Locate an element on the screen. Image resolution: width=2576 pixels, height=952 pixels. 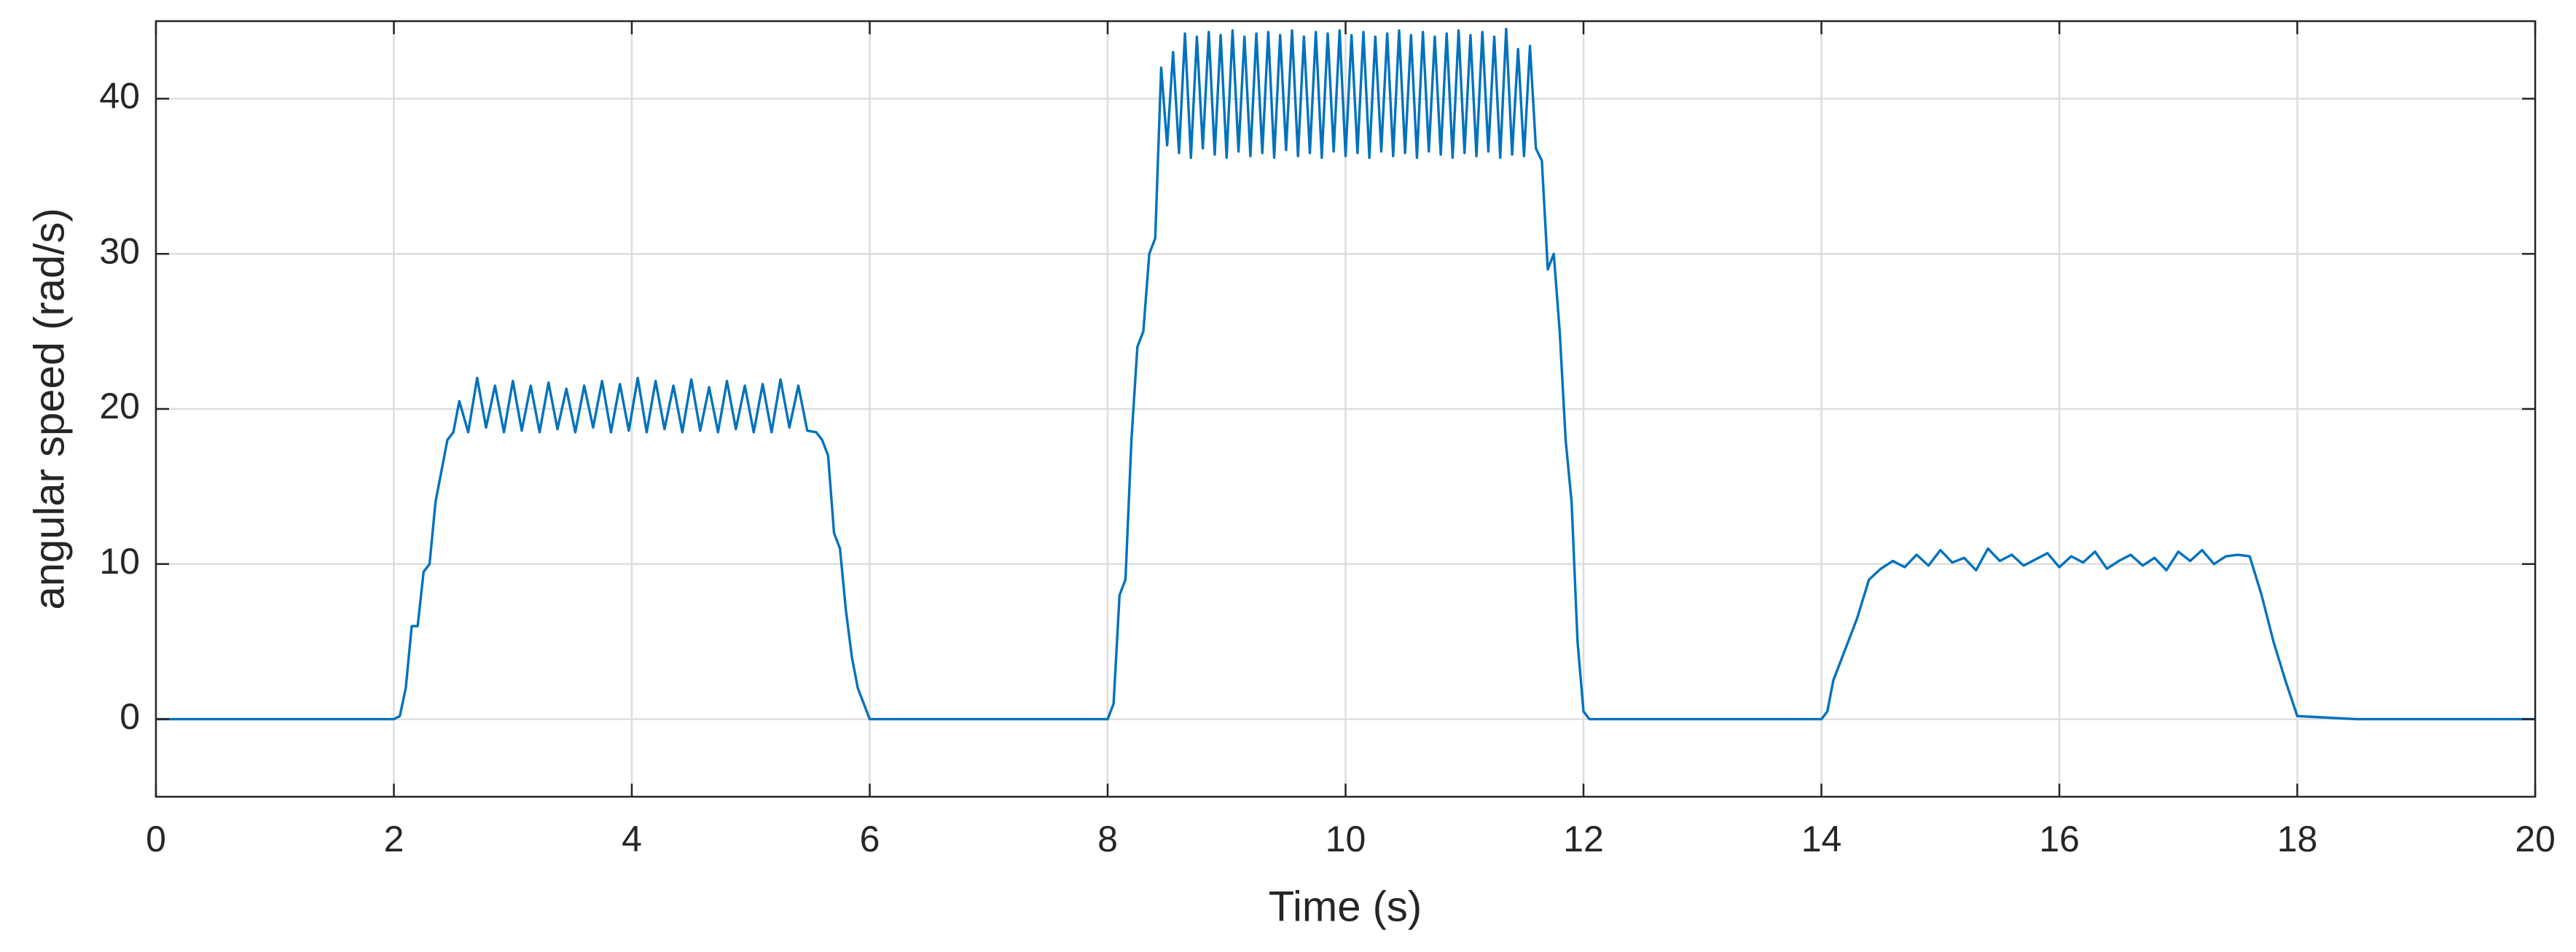
y-tick-label: 10 is located at coordinates (119, 561).